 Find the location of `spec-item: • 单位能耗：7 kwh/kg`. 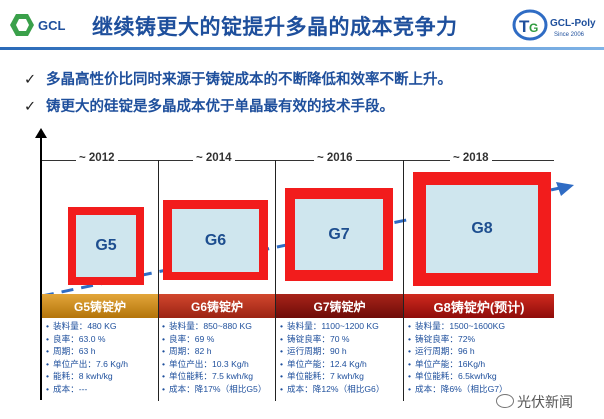

spec-item: • 单位能耗：7 kwh/kg is located at coordinates (322, 376).